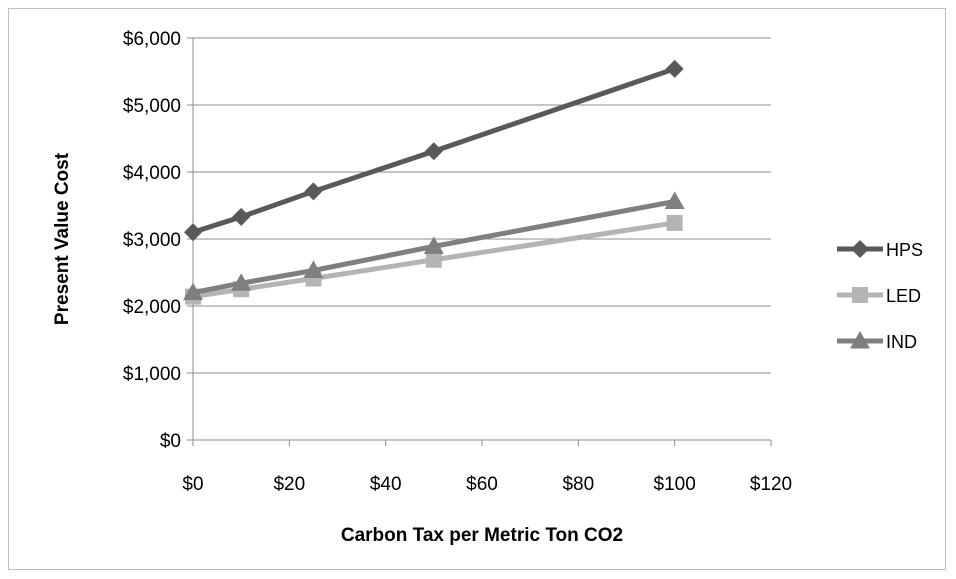 The height and width of the screenshot is (579, 956). Describe the element at coordinates (152, 106) in the screenshot. I see `y-tick-label: $5,000` at that location.